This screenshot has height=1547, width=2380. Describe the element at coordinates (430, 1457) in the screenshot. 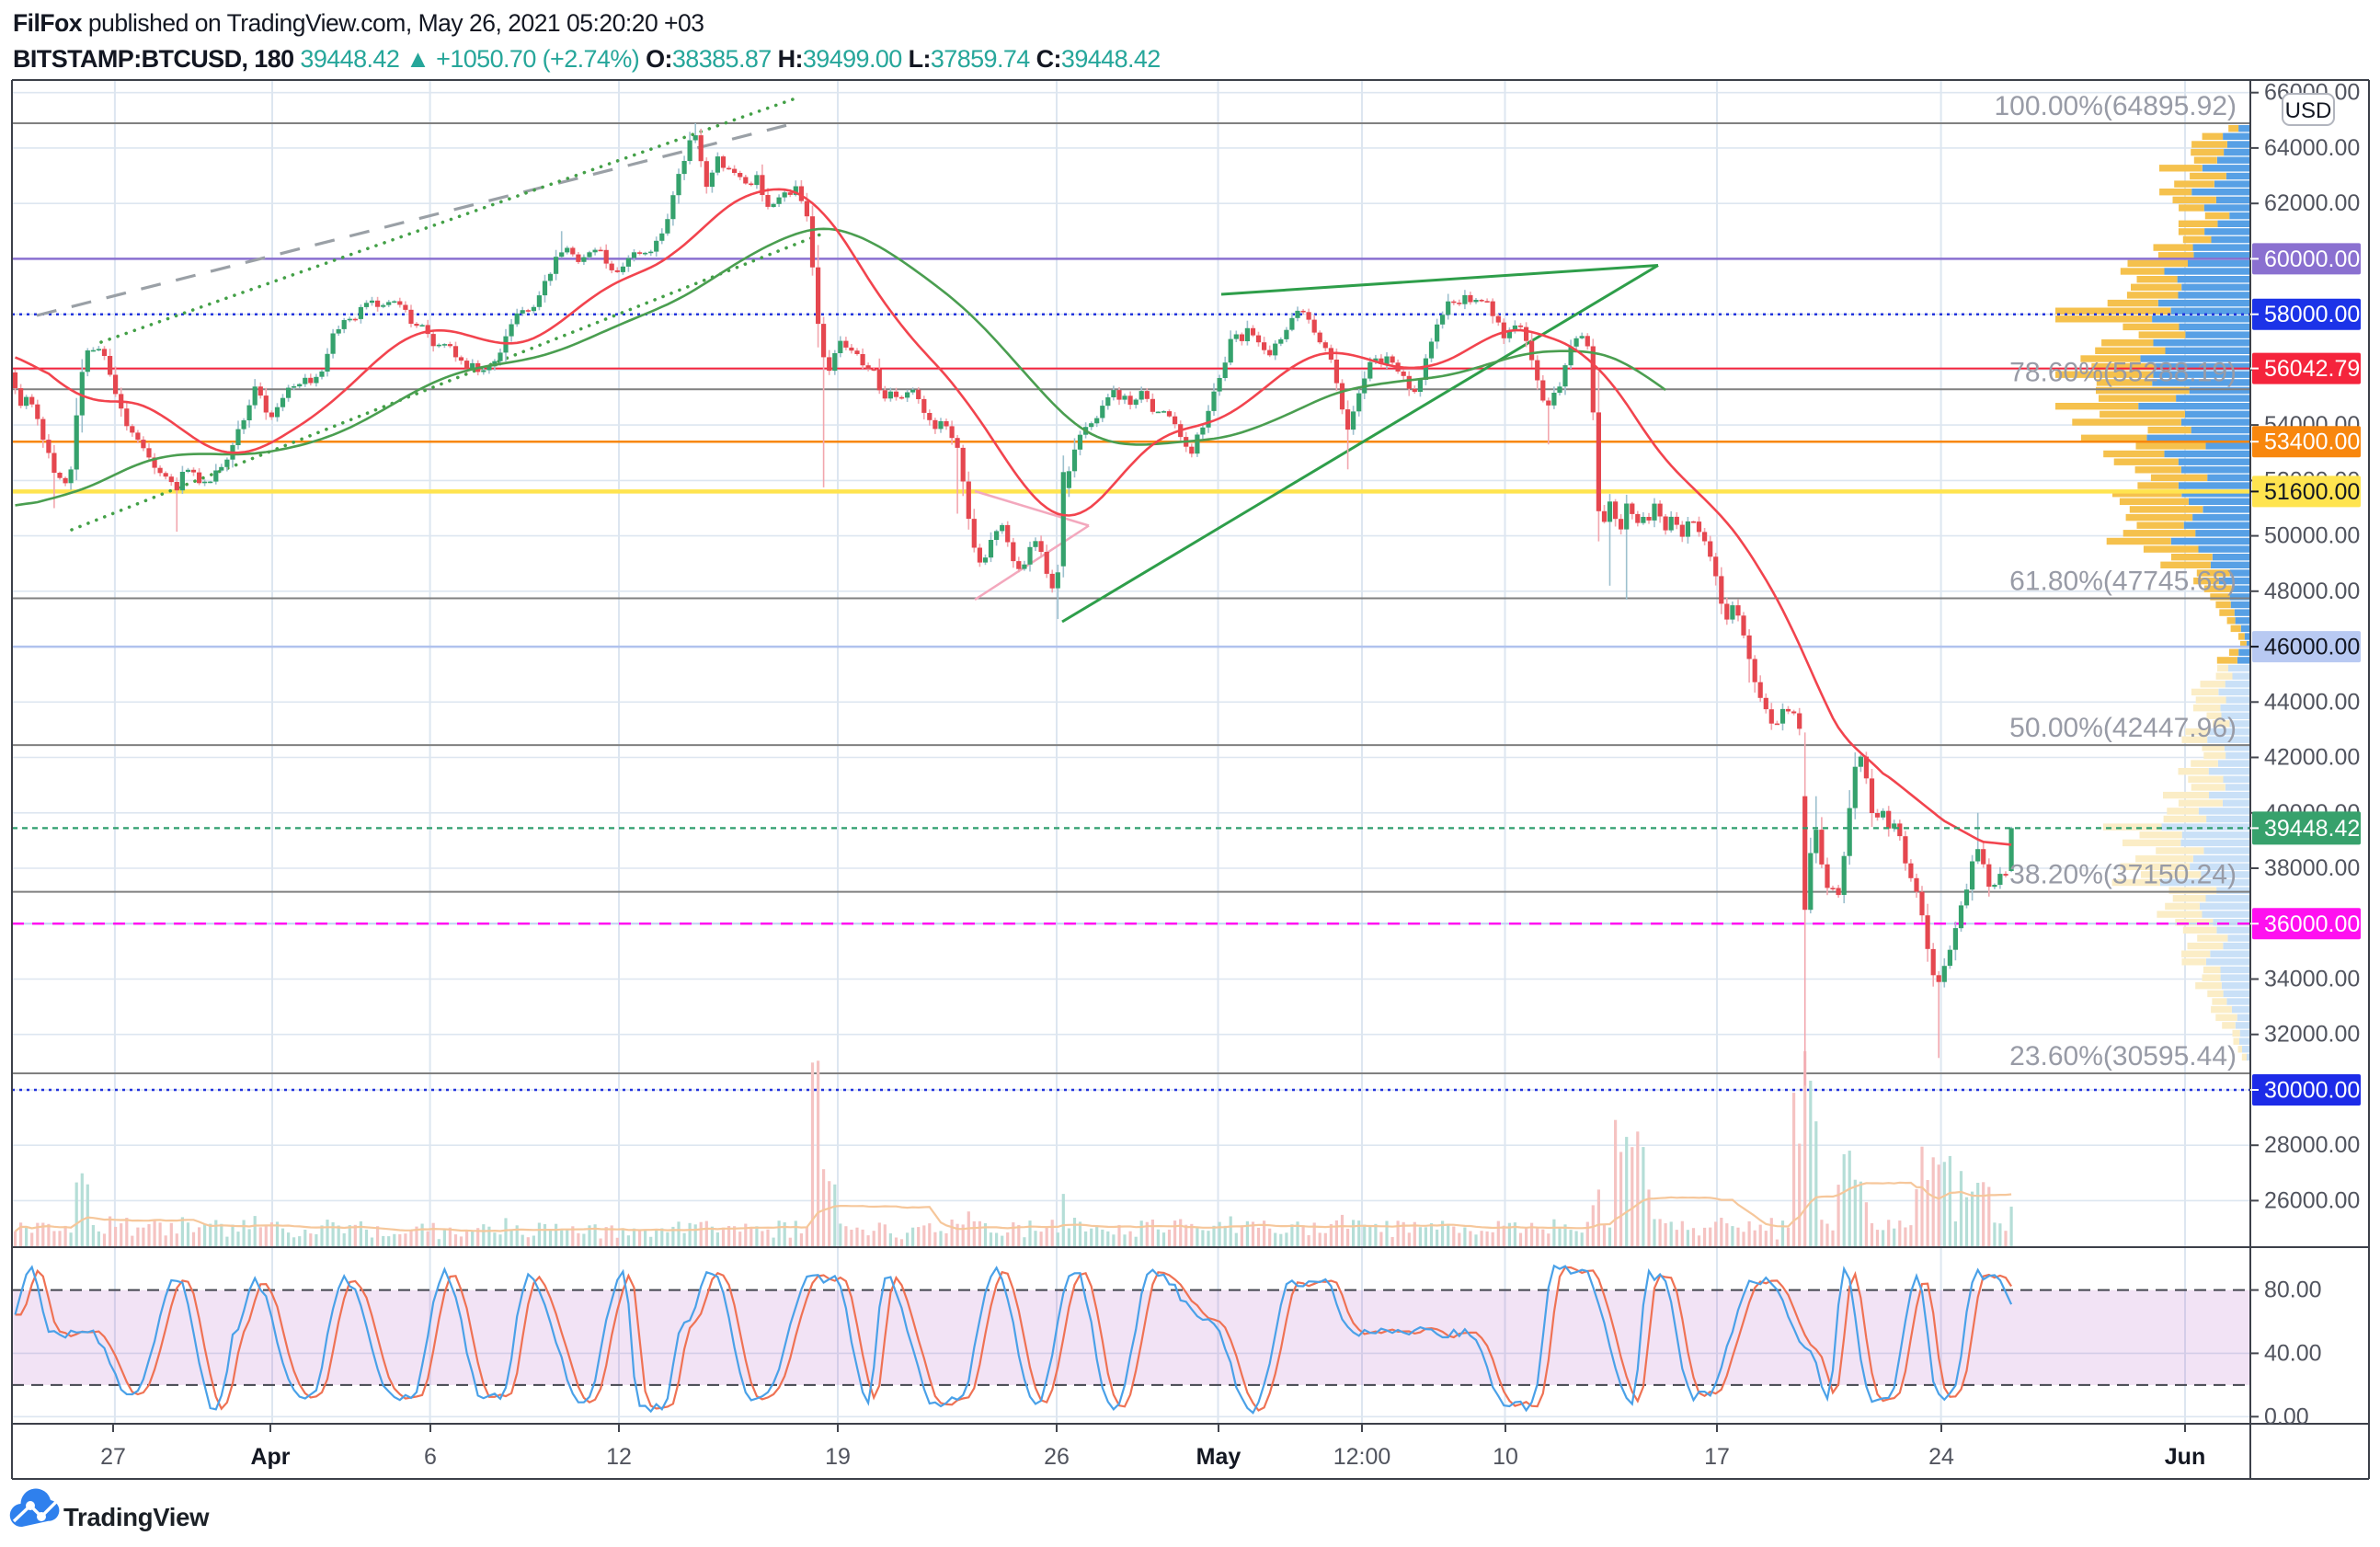

I see `svg-text: 6` at that location.